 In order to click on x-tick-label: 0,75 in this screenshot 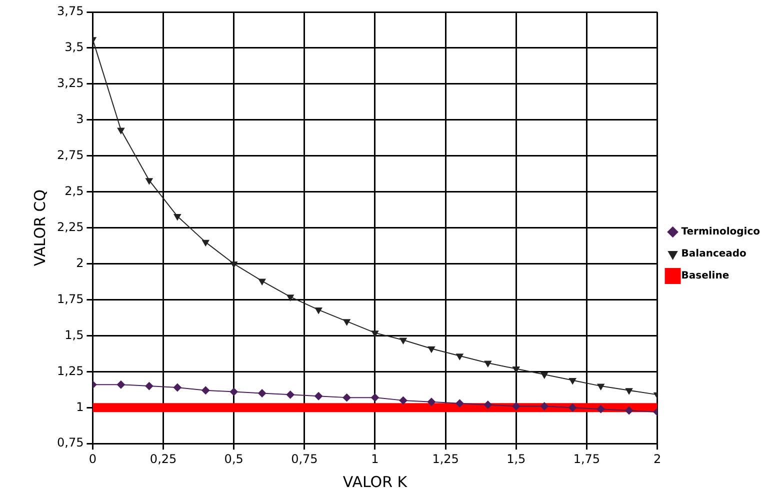, I will do `click(304, 459)`.